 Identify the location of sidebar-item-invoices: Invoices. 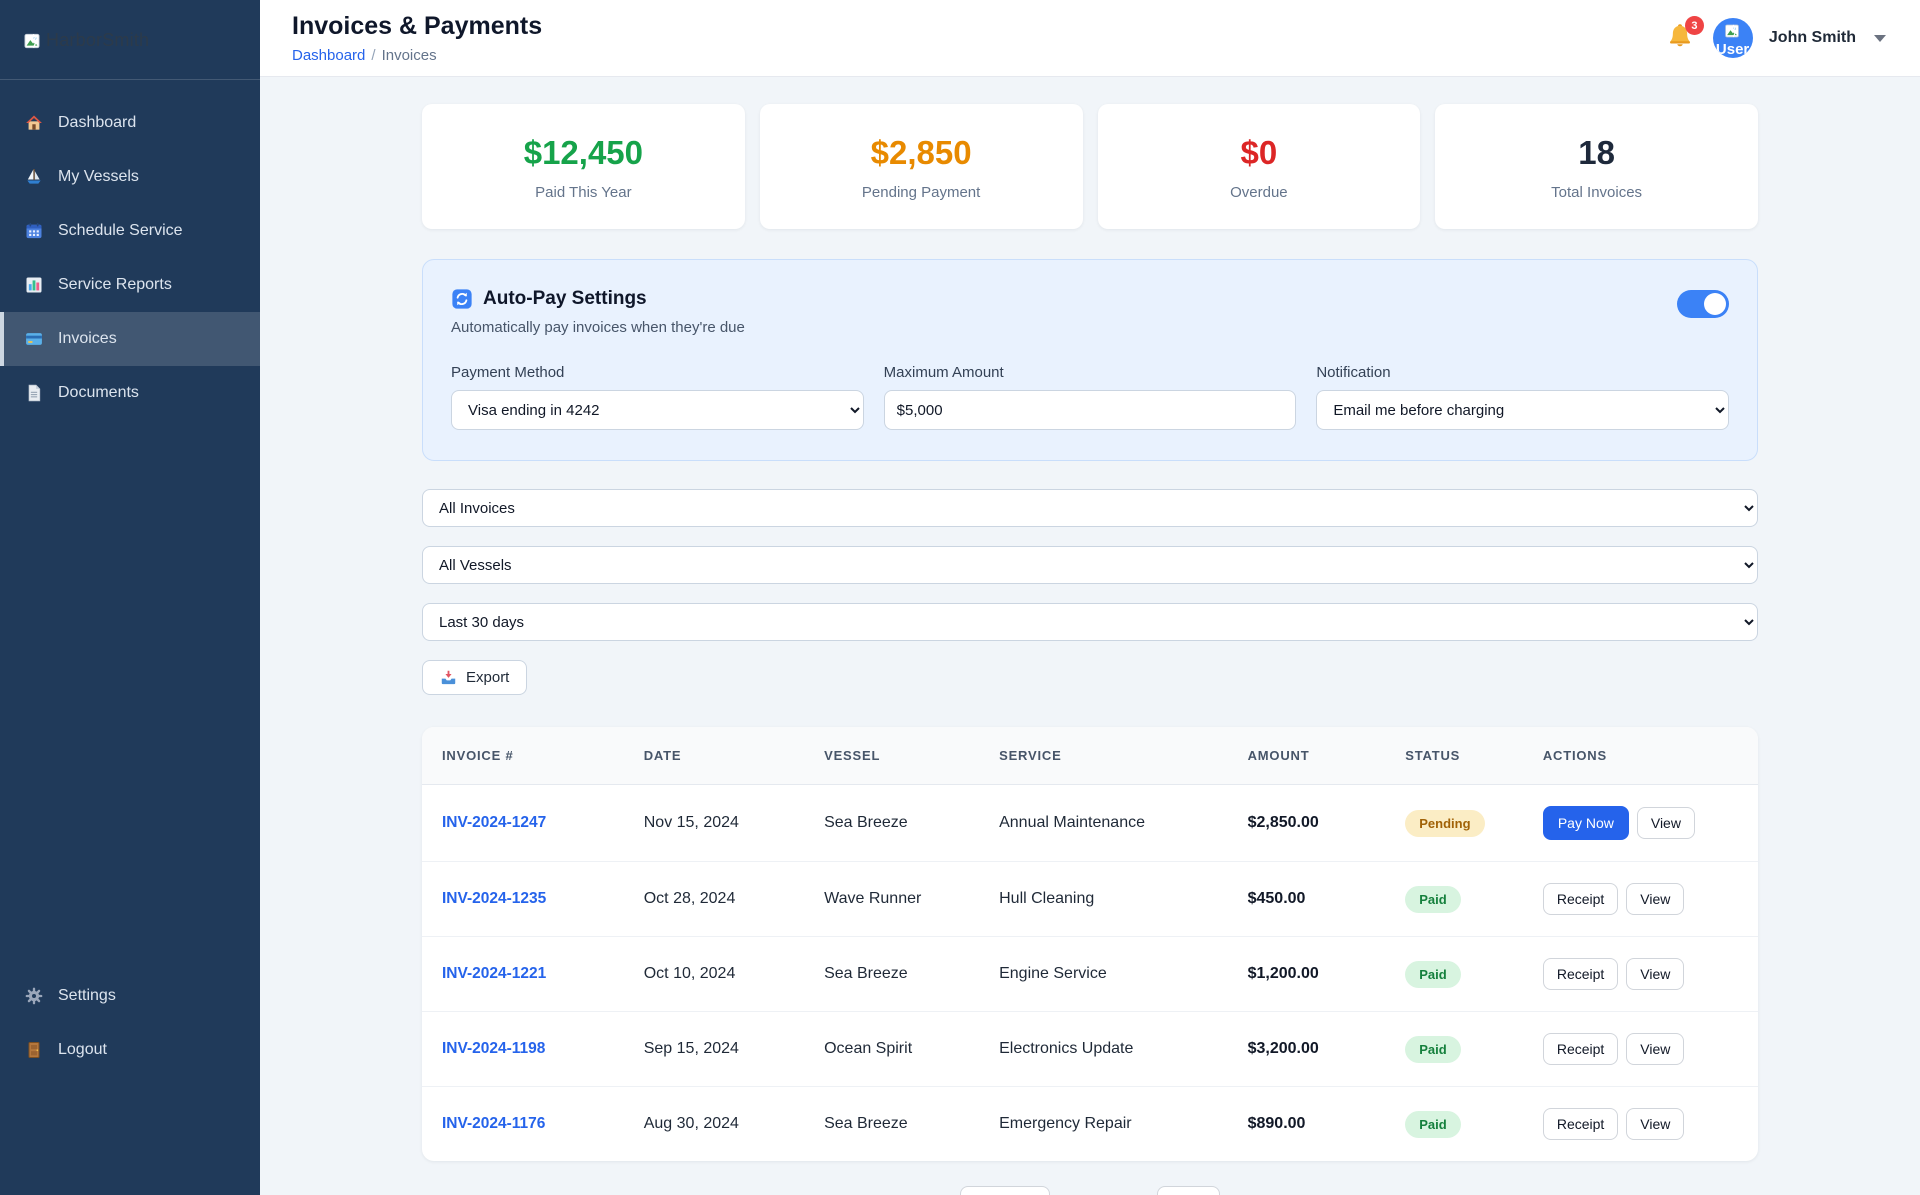
(130, 339).